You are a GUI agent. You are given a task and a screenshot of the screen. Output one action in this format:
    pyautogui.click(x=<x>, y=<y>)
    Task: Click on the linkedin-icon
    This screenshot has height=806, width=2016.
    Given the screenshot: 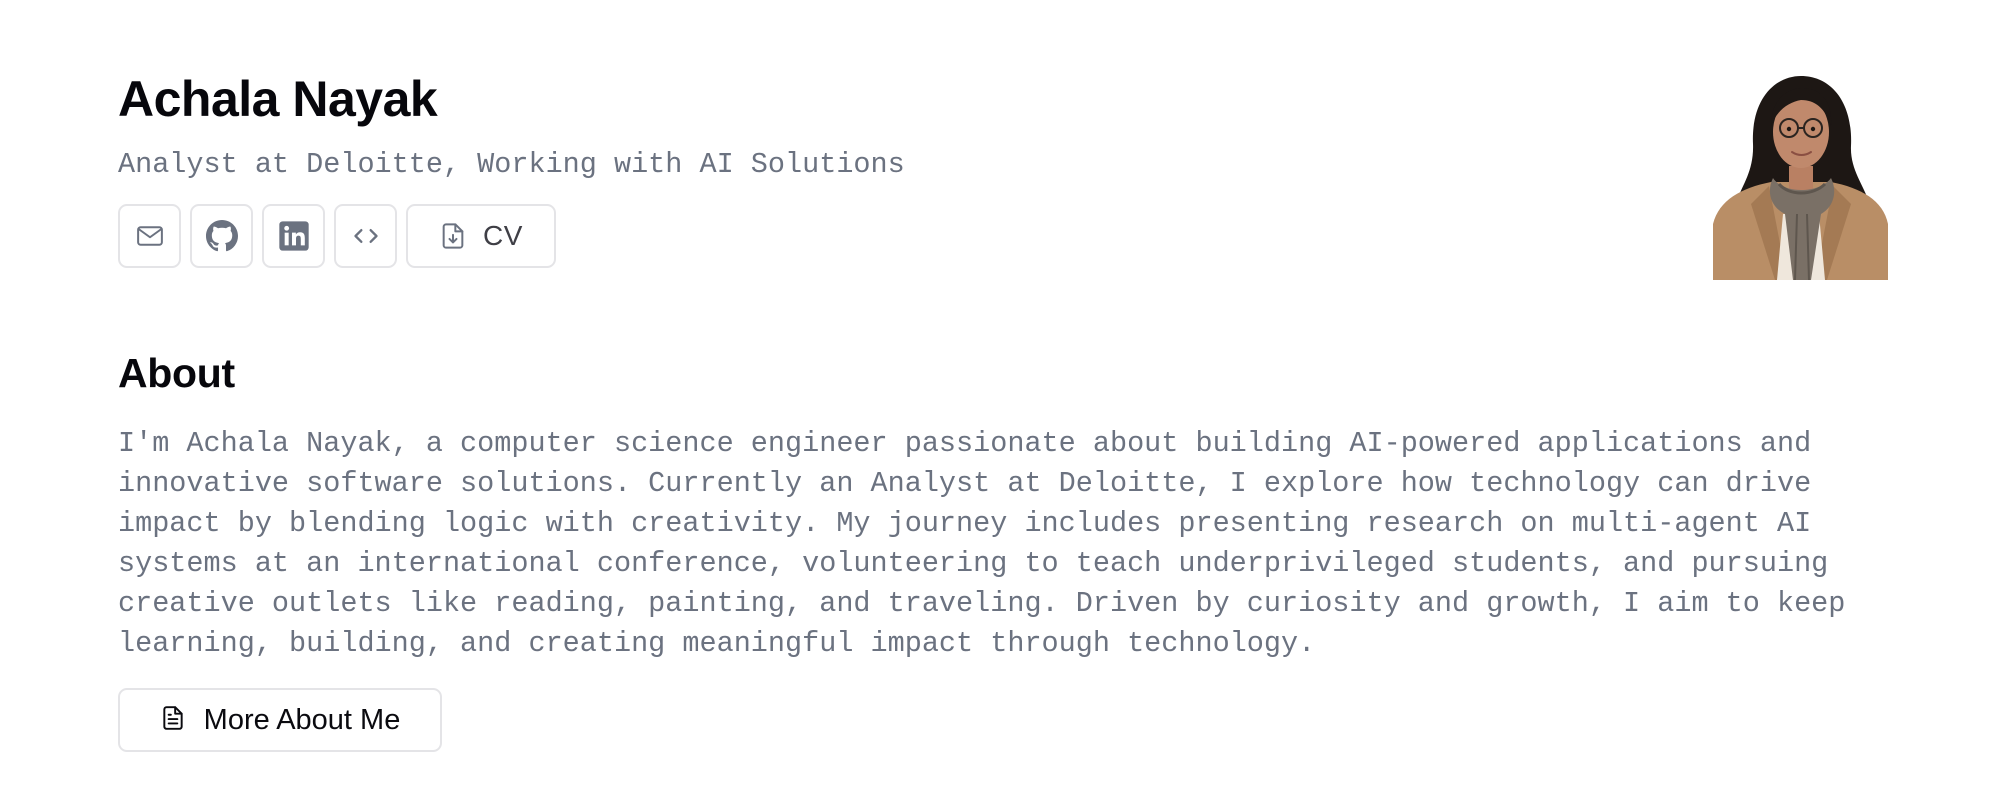 What is the action you would take?
    pyautogui.click(x=294, y=236)
    